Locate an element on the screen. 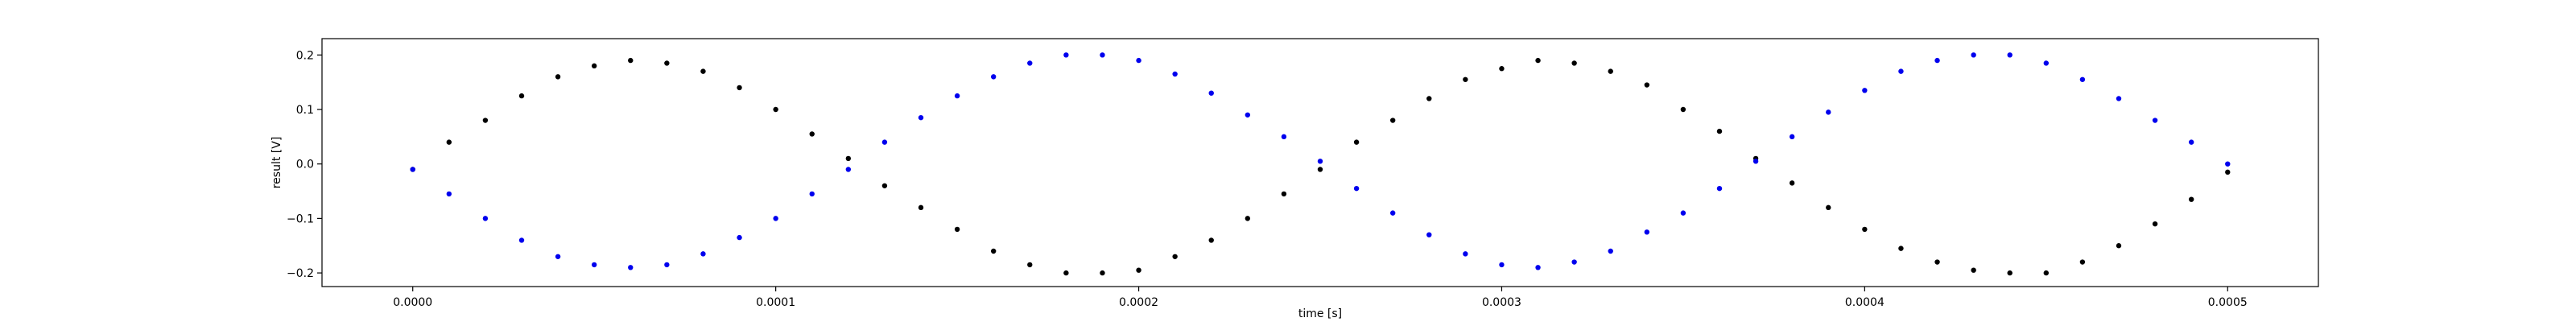 The width and height of the screenshot is (2576, 326). x-tick-label: 0.0000 is located at coordinates (412, 302).